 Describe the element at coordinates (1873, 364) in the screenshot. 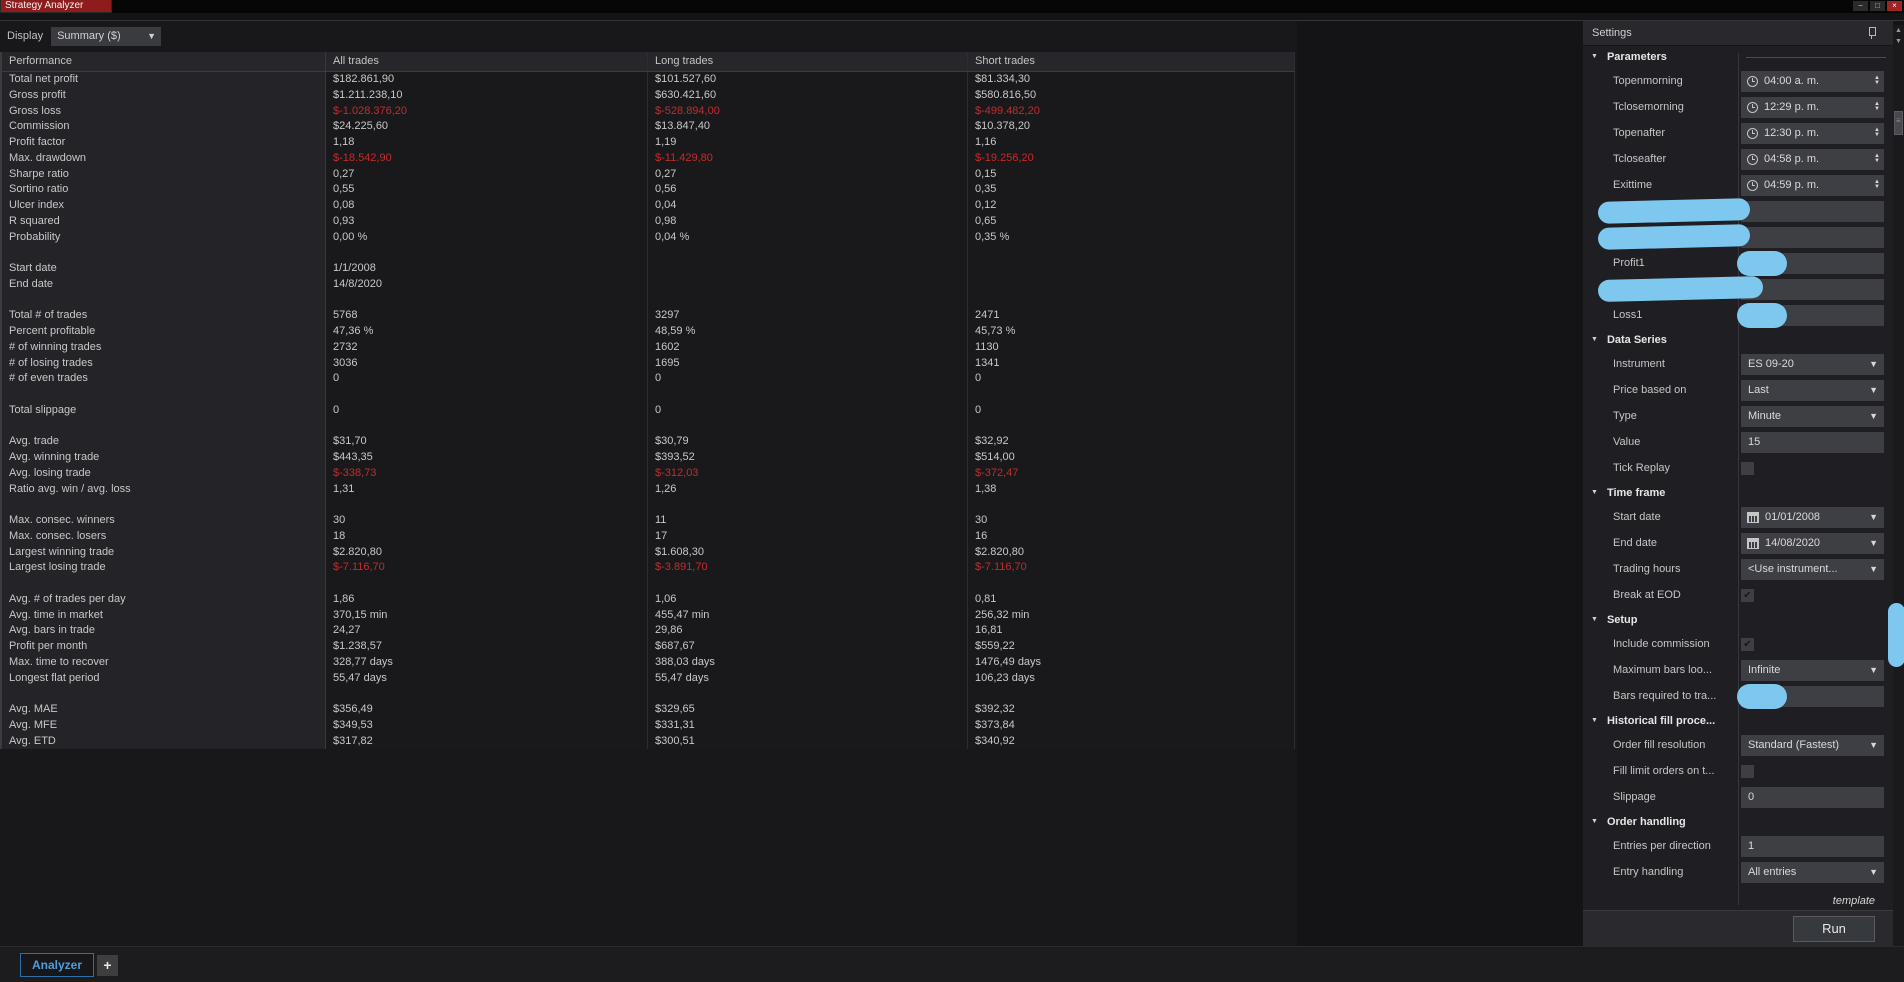

I see `chevron-down-icon: ▼` at that location.